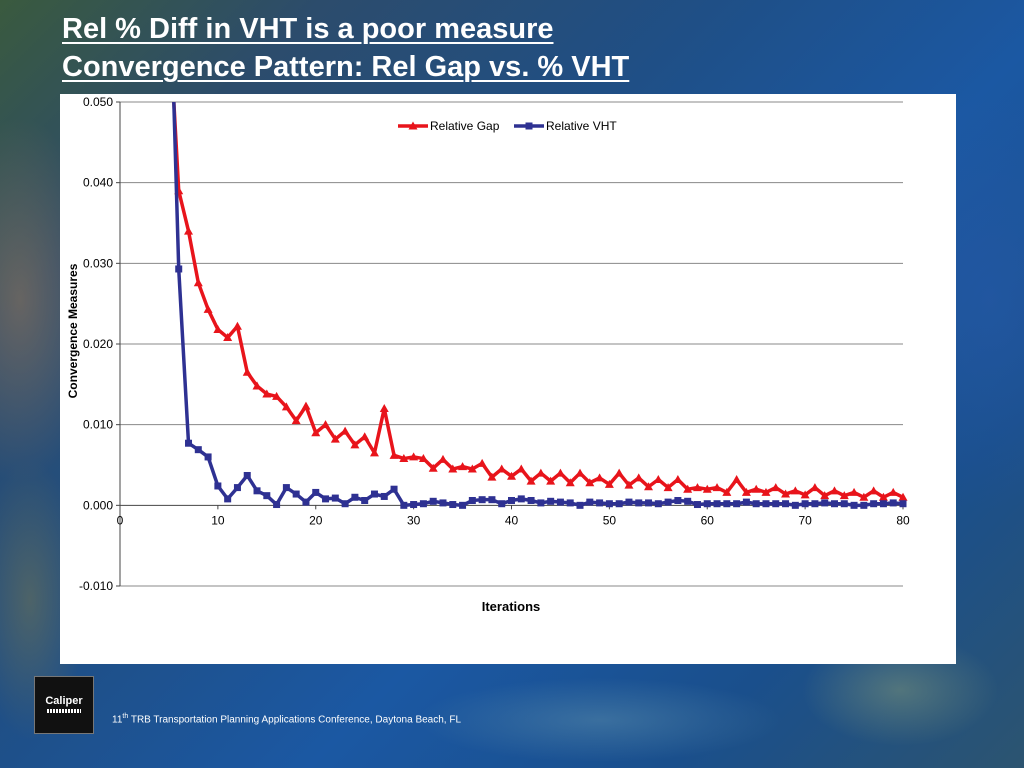 This screenshot has height=768, width=1024. I want to click on legend-label: Relative VHT, so click(581, 126).